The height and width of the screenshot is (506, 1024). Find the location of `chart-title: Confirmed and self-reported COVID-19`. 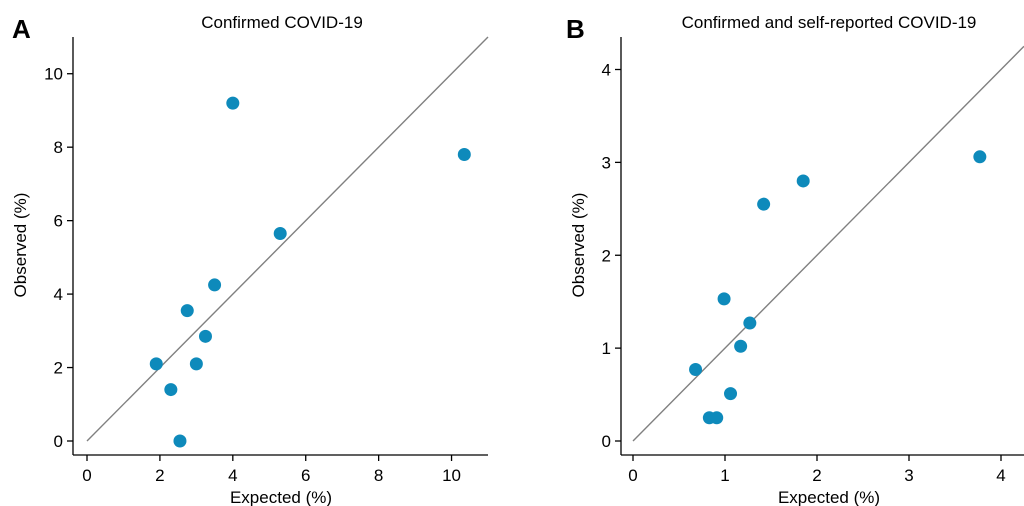

chart-title: Confirmed and self-reported COVID-19 is located at coordinates (829, 22).